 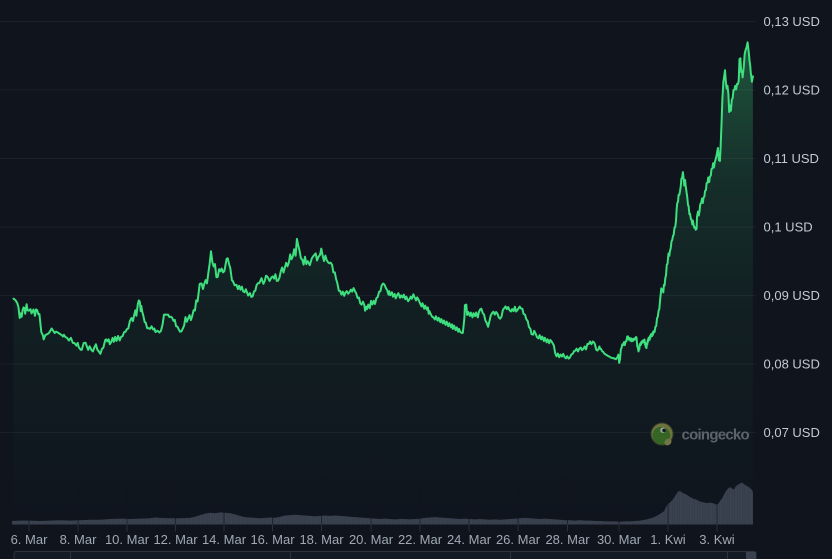 What do you see at coordinates (792, 295) in the screenshot?
I see `svg-text: 0,09 USD` at bounding box center [792, 295].